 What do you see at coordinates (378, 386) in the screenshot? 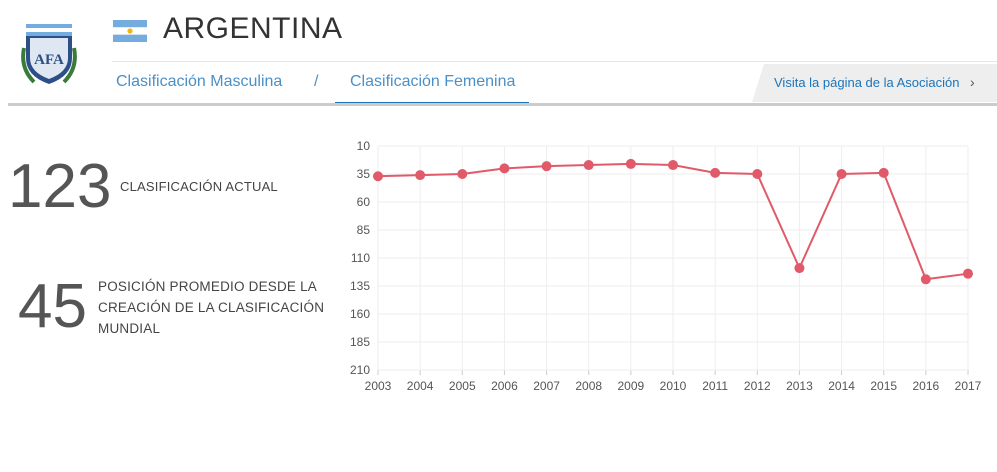
I see `x-tick-label: 2003` at bounding box center [378, 386].